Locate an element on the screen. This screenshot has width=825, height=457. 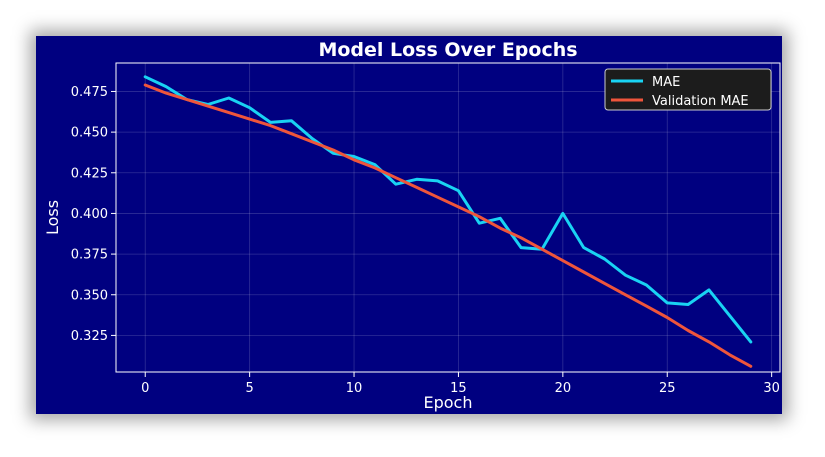
x-tick-label: 20 is located at coordinates (563, 388).